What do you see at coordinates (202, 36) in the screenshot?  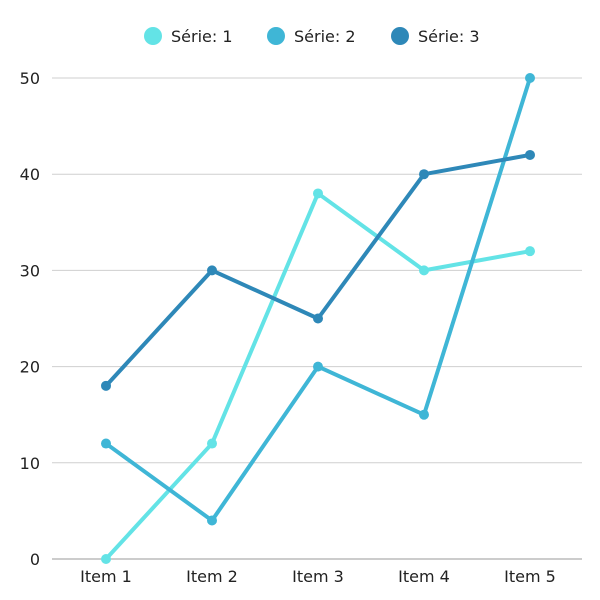 I see `legend-label: Série: 1` at bounding box center [202, 36].